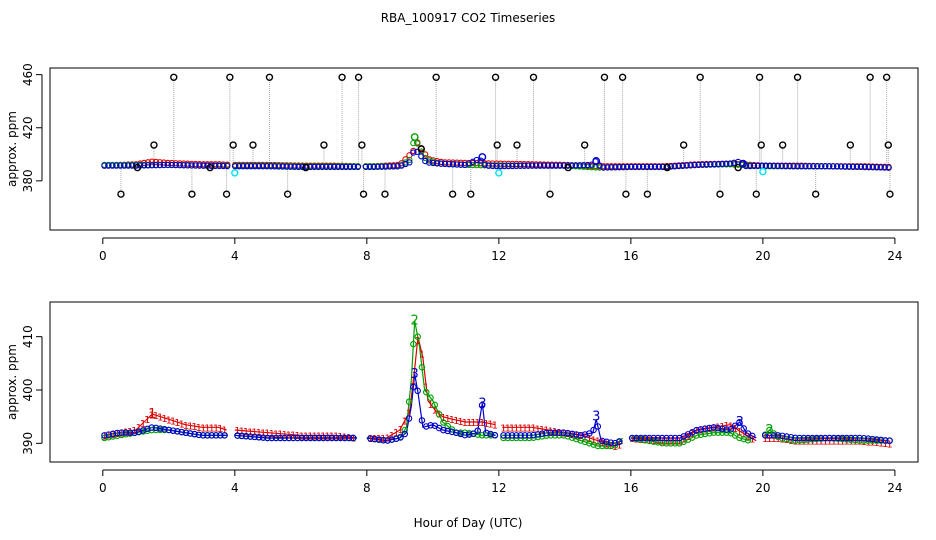 This screenshot has height=540, width=936. What do you see at coordinates (28, 390) in the screenshot?
I see `bottom-y-tick-label: 400` at bounding box center [28, 390].